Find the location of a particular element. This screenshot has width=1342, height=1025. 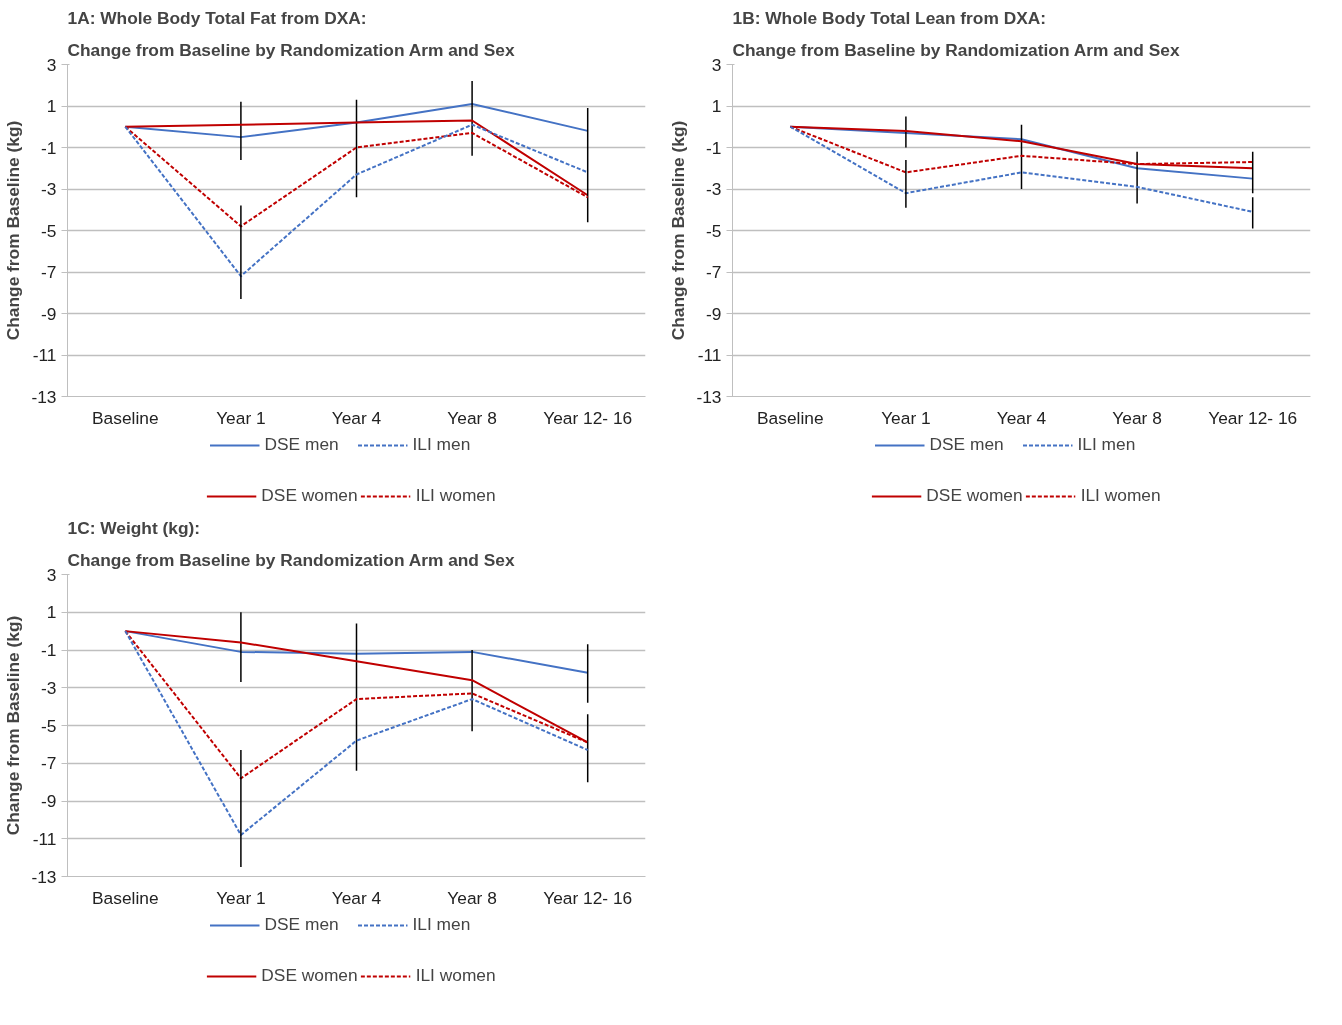

chart-title: 1C: Weight (kg): is located at coordinates (134, 527).